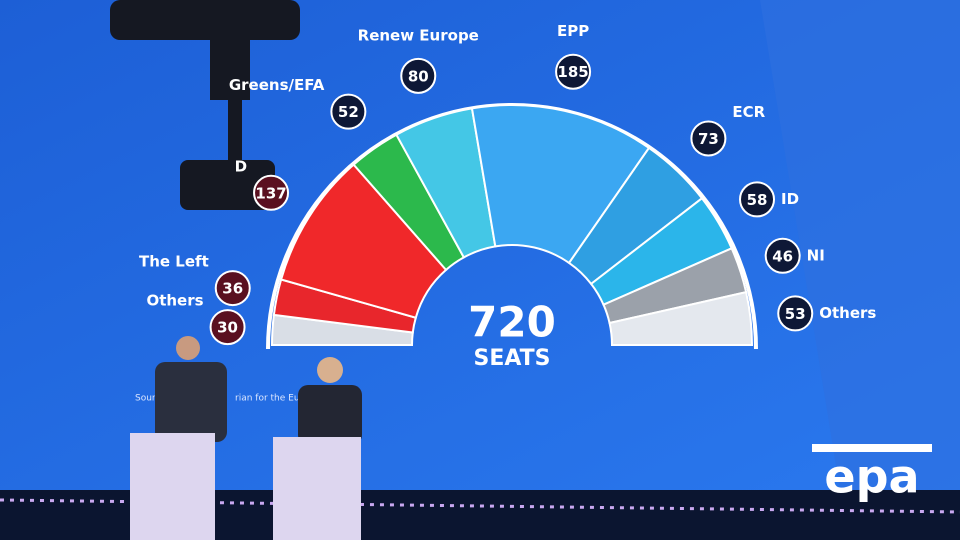  I want to click on source-text: Sourc, so click(147, 399).